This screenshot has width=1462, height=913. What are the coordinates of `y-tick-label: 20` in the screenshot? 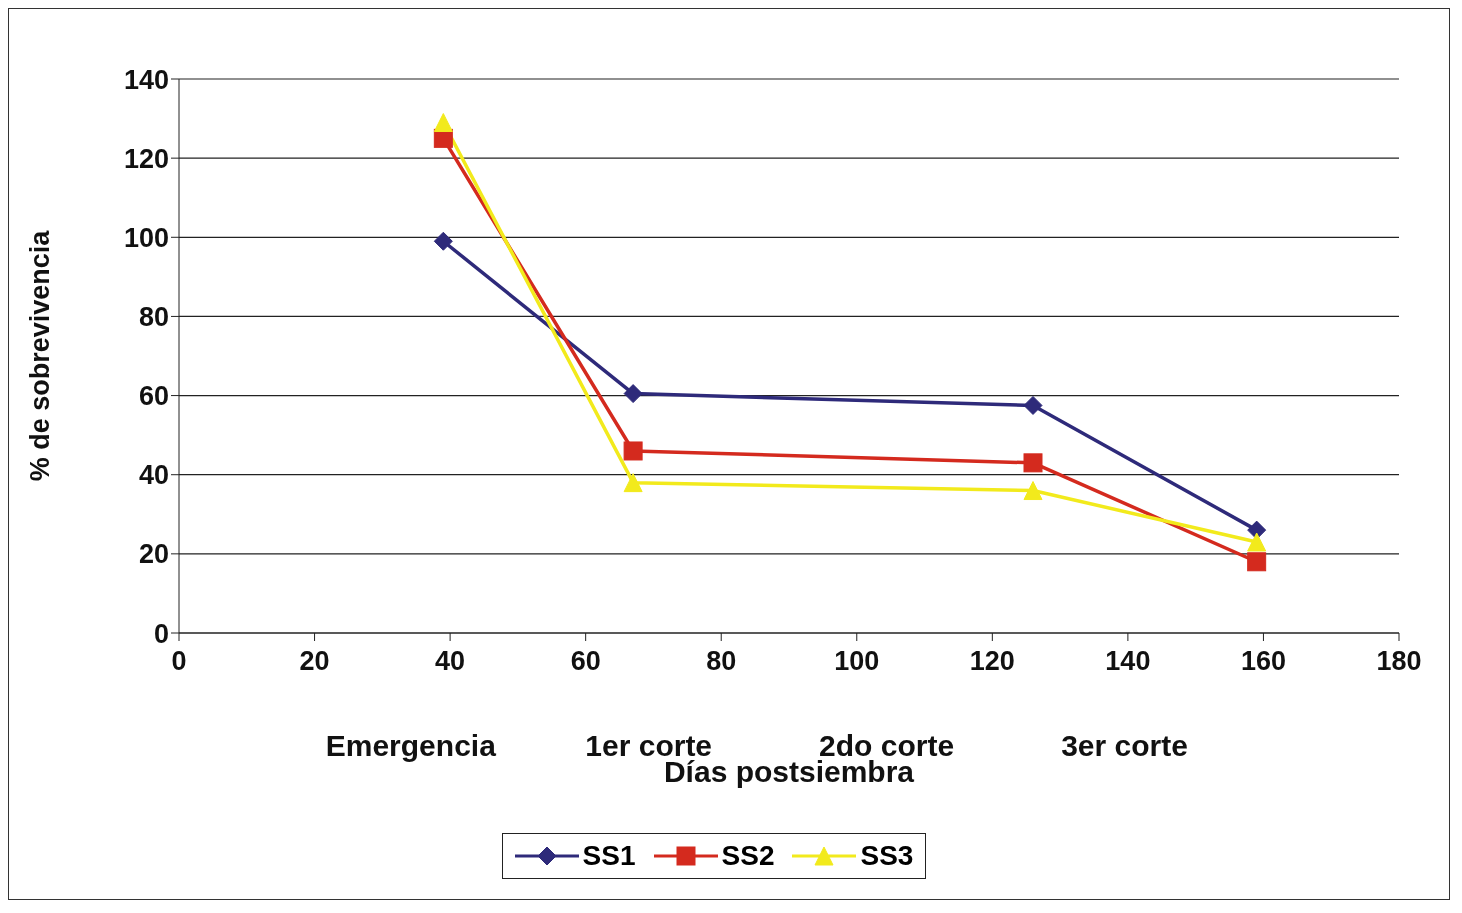 It's located at (153, 554).